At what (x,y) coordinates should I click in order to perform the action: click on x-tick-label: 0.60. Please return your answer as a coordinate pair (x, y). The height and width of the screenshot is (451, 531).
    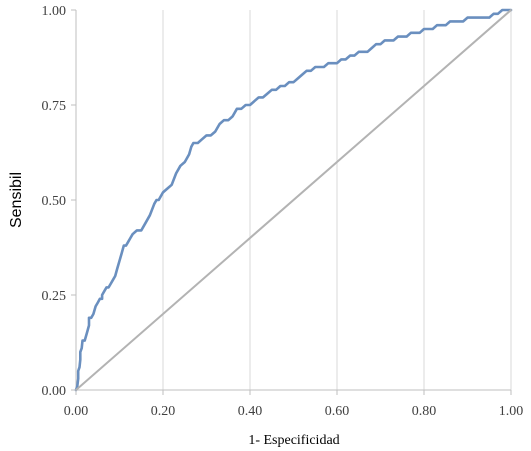
    Looking at the image, I should click on (337, 411).